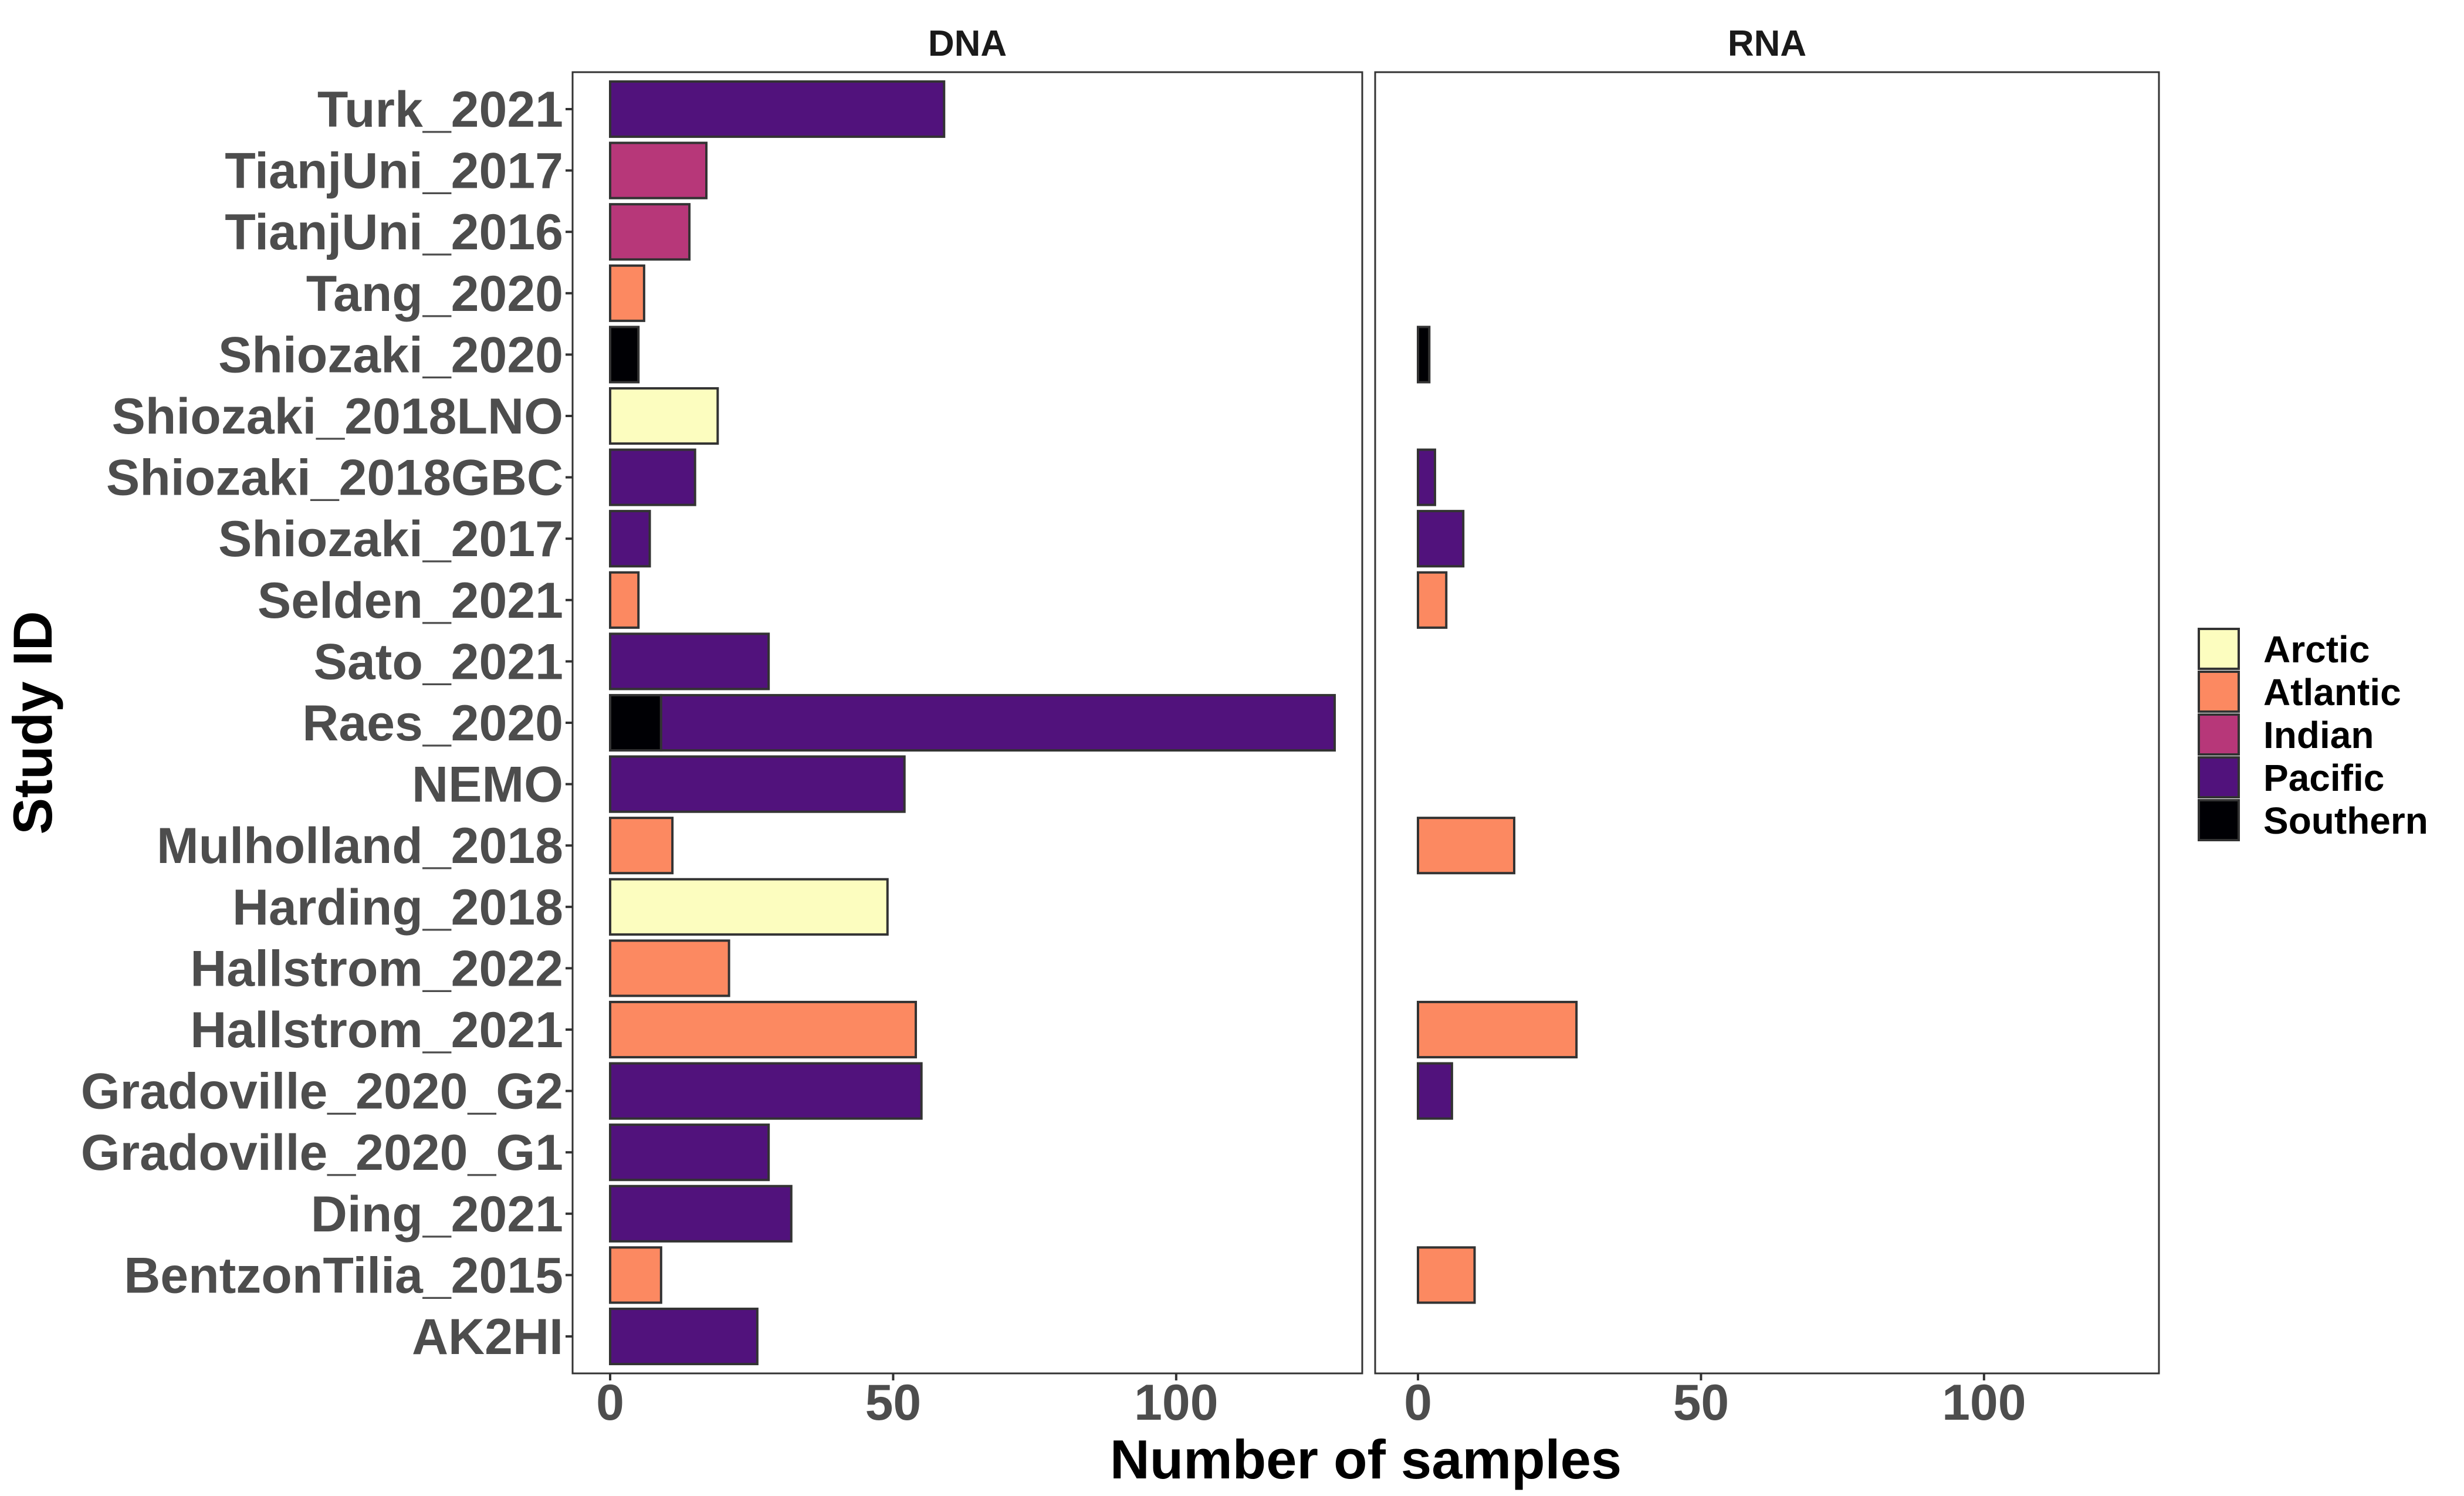 The image size is (2464, 1496). Describe the element at coordinates (2219, 777) in the screenshot. I see `legend-swatch-pacific` at that location.